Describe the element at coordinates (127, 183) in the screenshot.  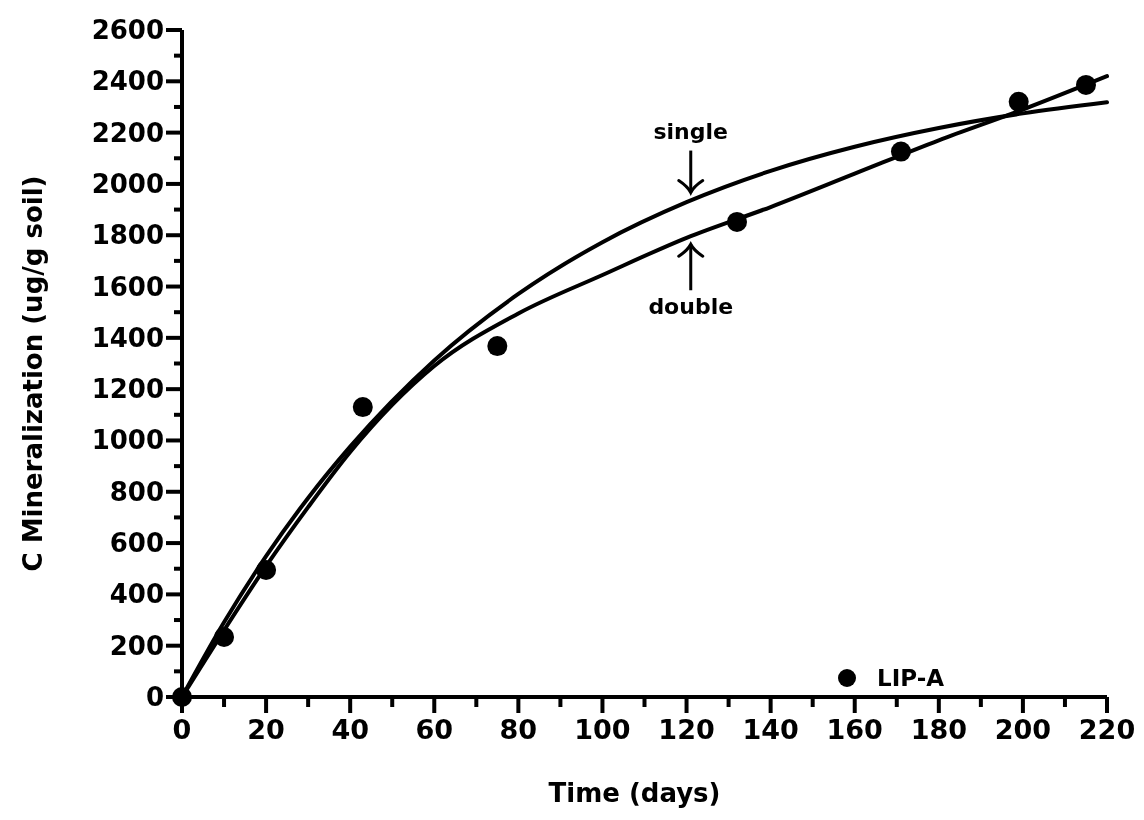
I see `y-tick-label: 2000` at that location.